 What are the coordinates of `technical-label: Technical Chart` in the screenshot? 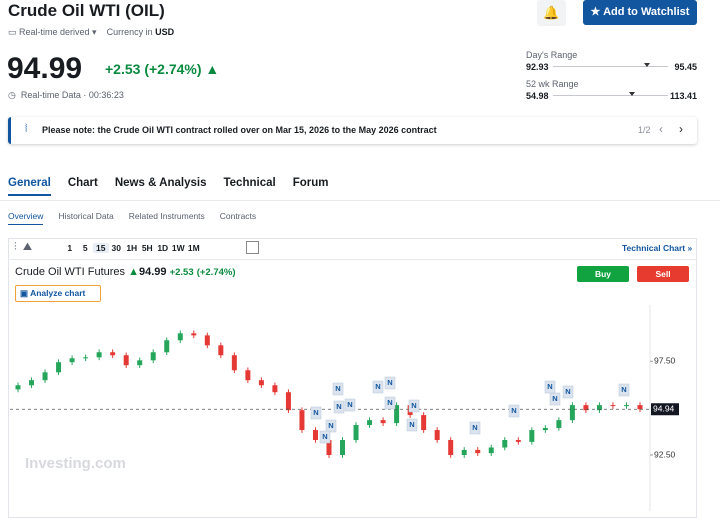 It's located at (654, 248).